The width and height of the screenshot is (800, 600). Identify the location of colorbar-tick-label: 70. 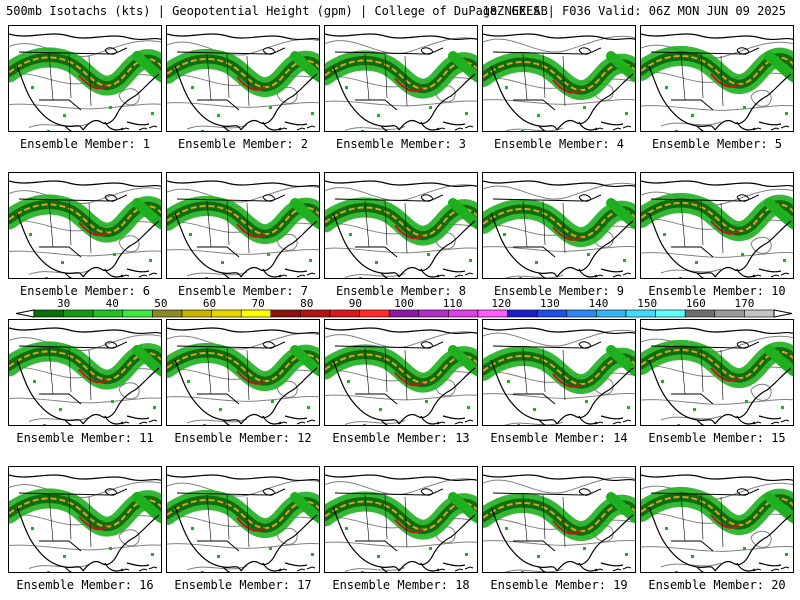
(257, 303).